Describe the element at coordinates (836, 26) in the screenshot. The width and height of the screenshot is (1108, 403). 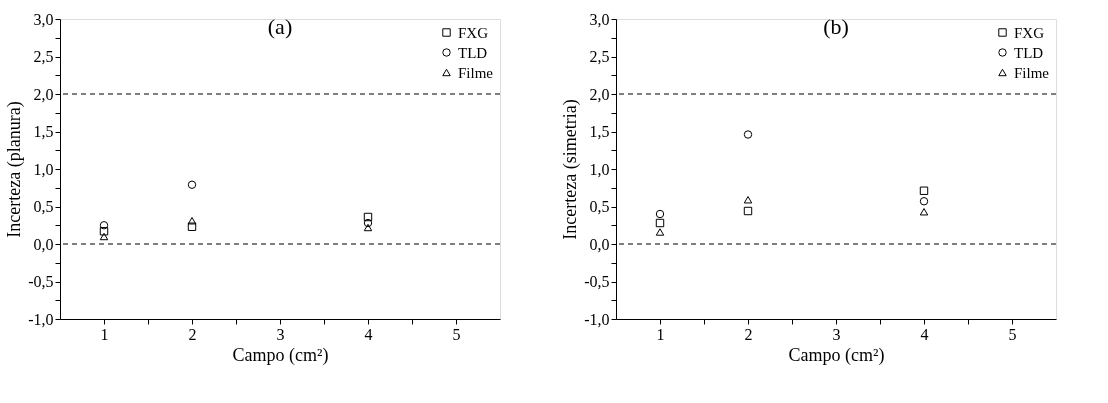
I see `chart-title: (b)` at that location.